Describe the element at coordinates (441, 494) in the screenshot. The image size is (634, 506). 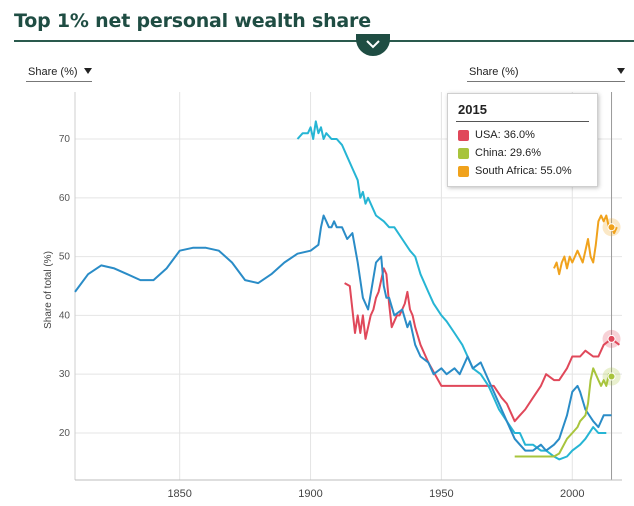
I see `x-tick-label: 1950` at that location.